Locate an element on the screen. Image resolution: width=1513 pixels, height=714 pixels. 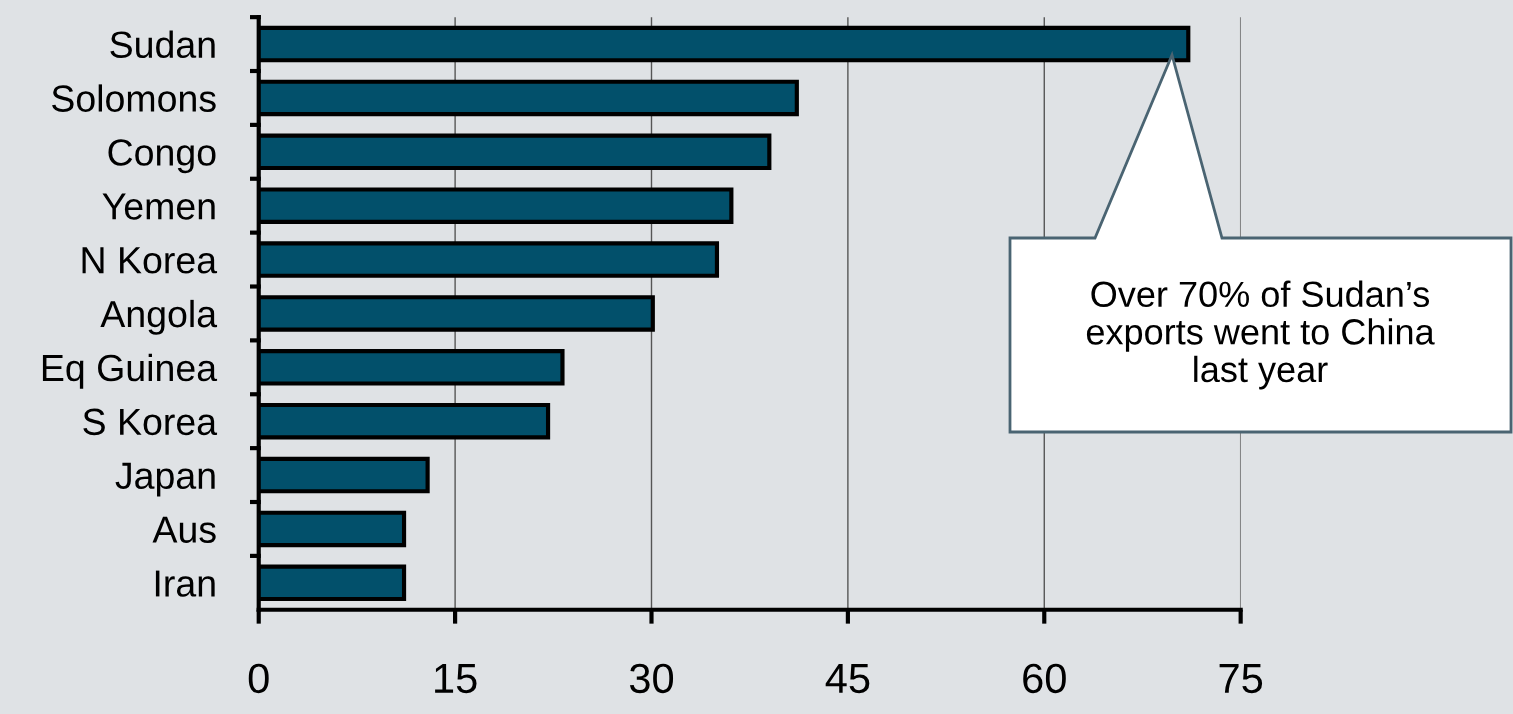
x-tick-label: 60 is located at coordinates (1044, 678).